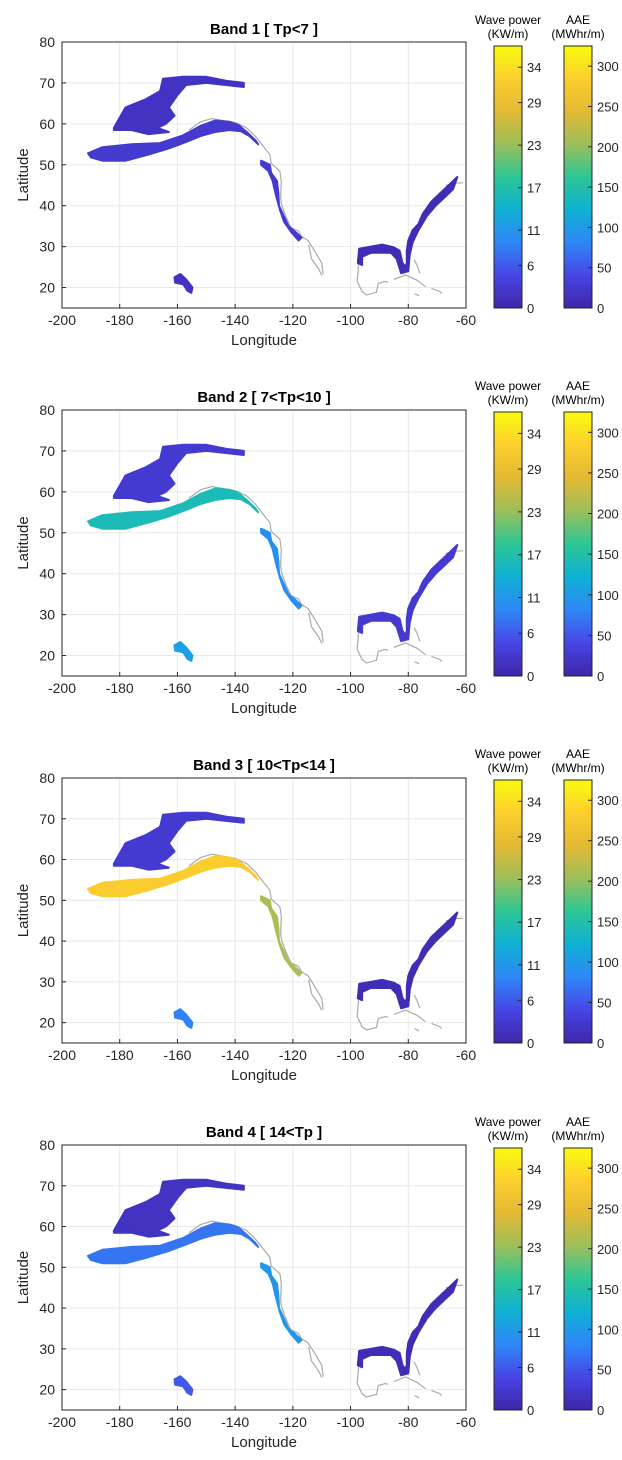 This screenshot has height=1460, width=622. I want to click on chart-title: Band 4 [ 14<Tp ], so click(264, 1132).